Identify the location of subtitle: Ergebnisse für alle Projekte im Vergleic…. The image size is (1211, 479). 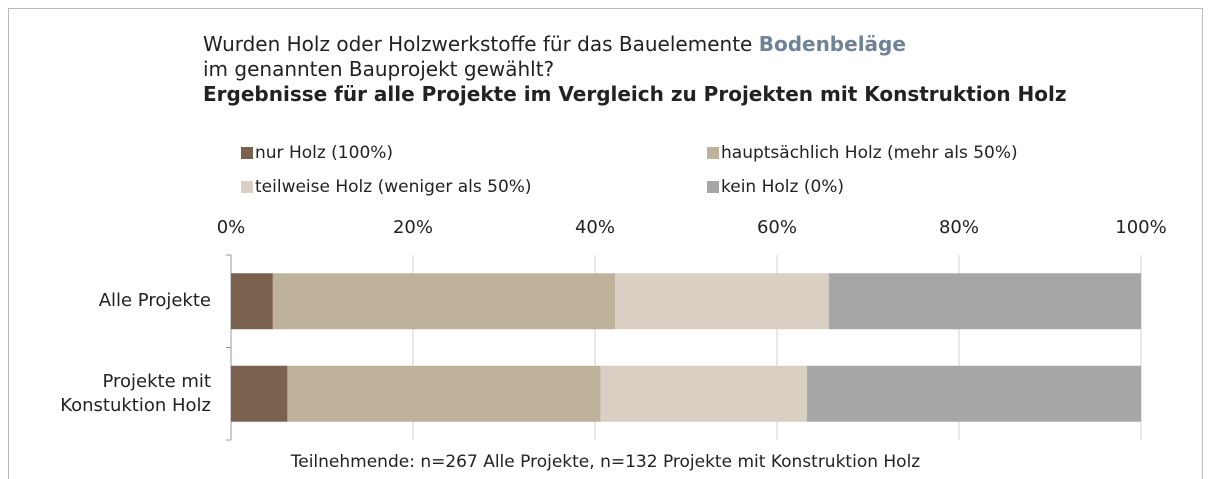
(635, 94).